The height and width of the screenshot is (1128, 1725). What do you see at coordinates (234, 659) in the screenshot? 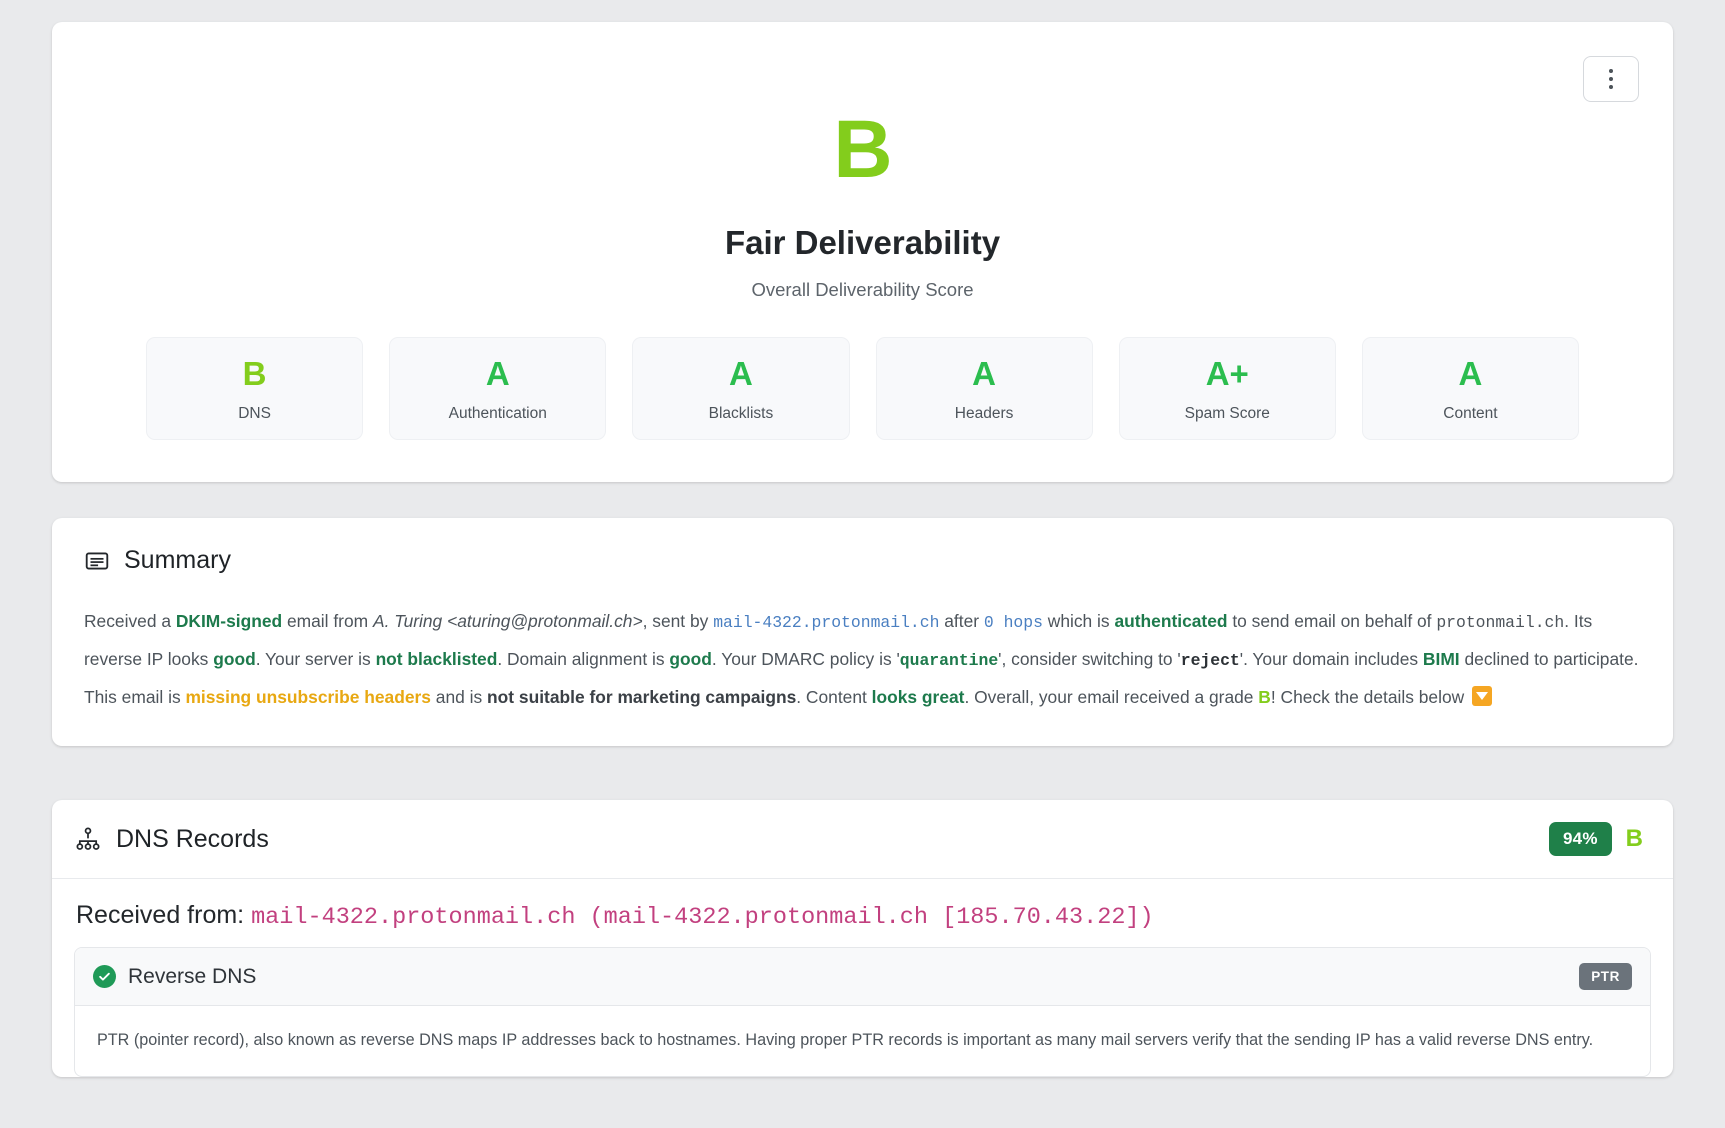
I see `rdns-status: good` at bounding box center [234, 659].